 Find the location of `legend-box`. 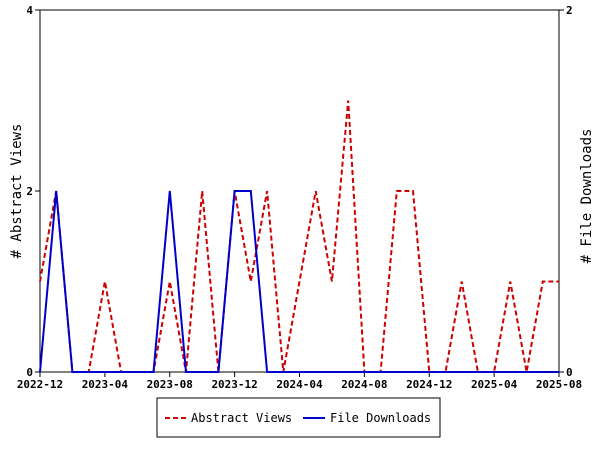

legend-box is located at coordinates (298, 417).